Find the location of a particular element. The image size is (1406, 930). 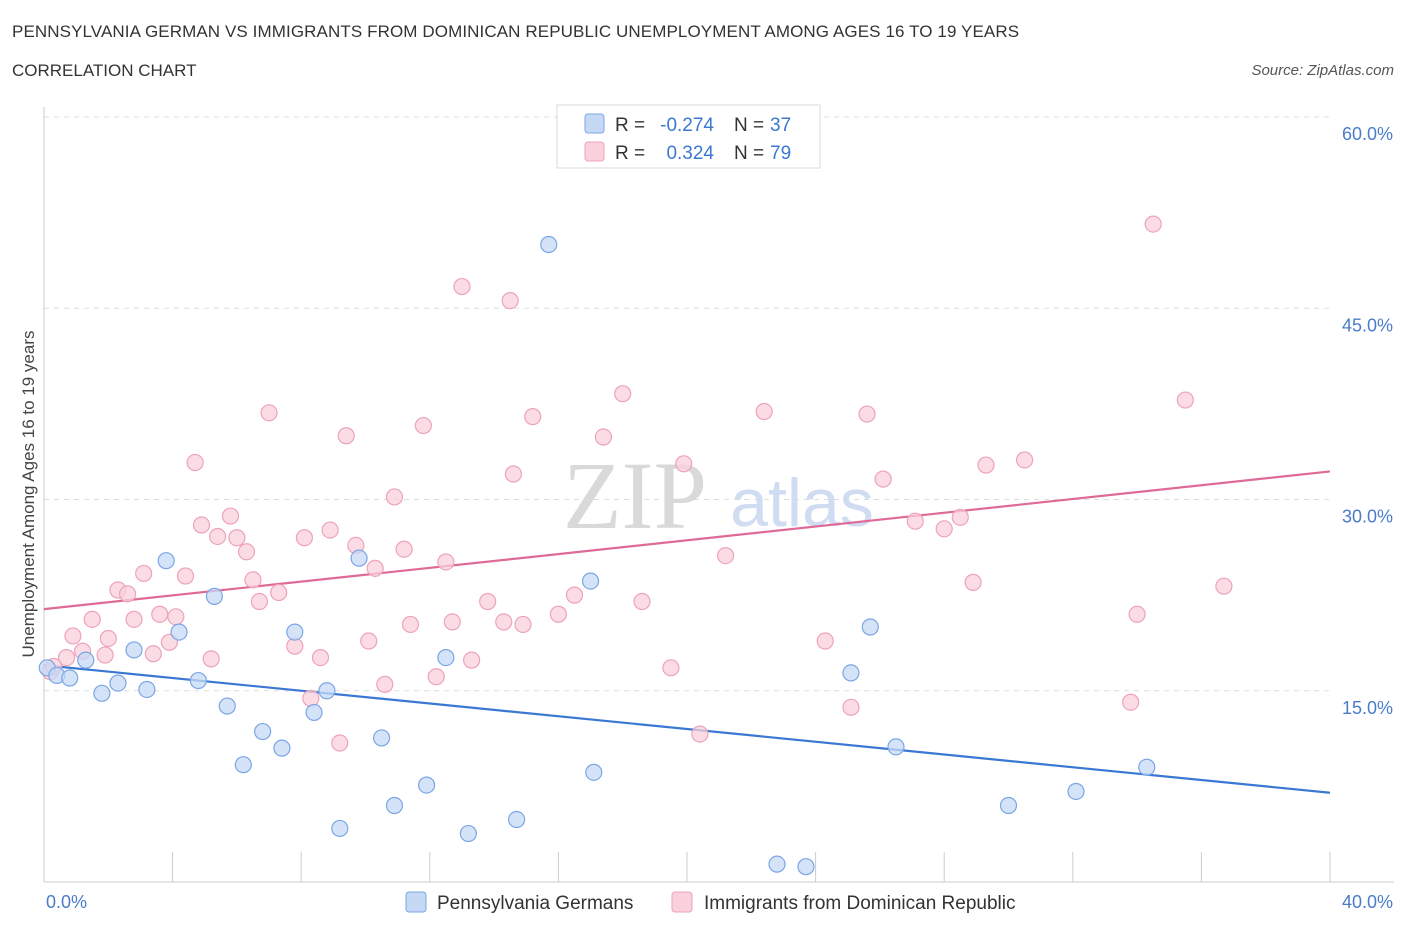

chart-subtitle: CORRELATION CHART is located at coordinates (104, 70).